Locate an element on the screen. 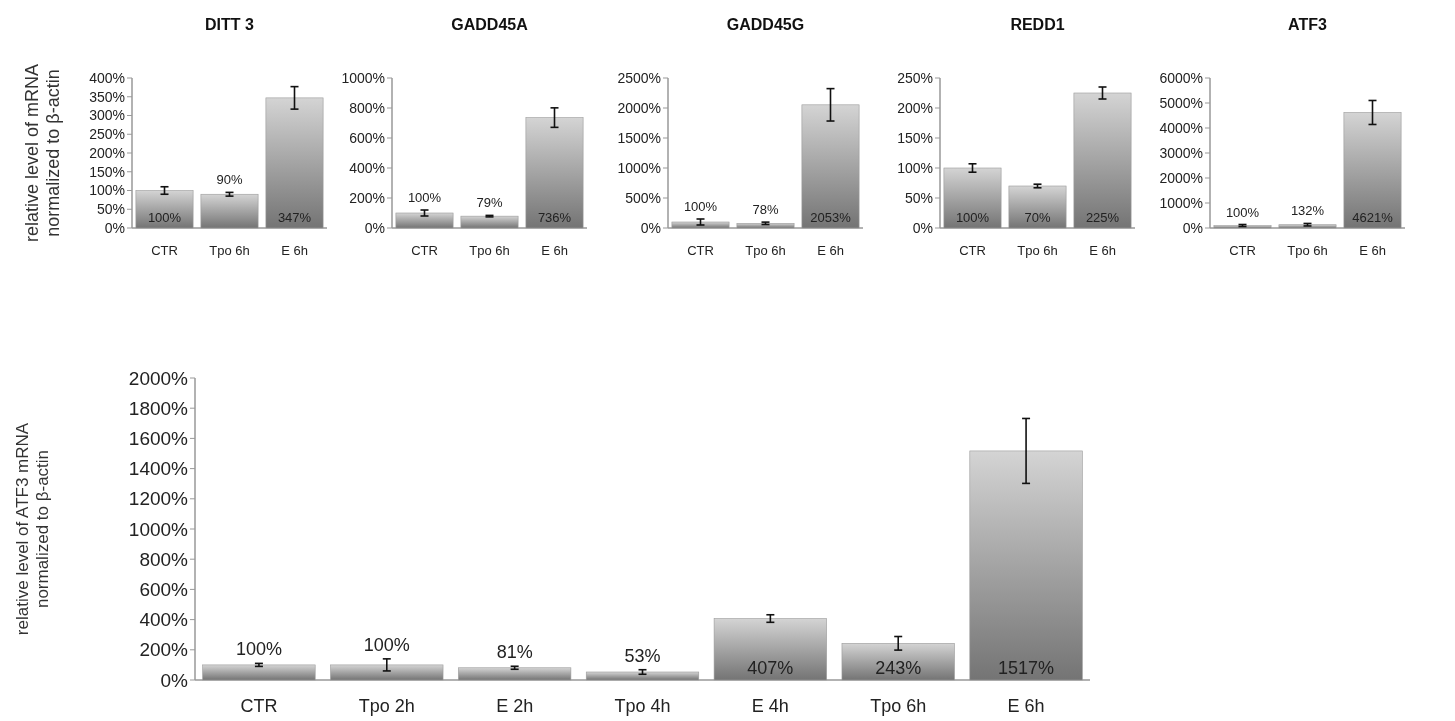 This screenshot has width=1455, height=721. data-label: 78% is located at coordinates (765, 210).